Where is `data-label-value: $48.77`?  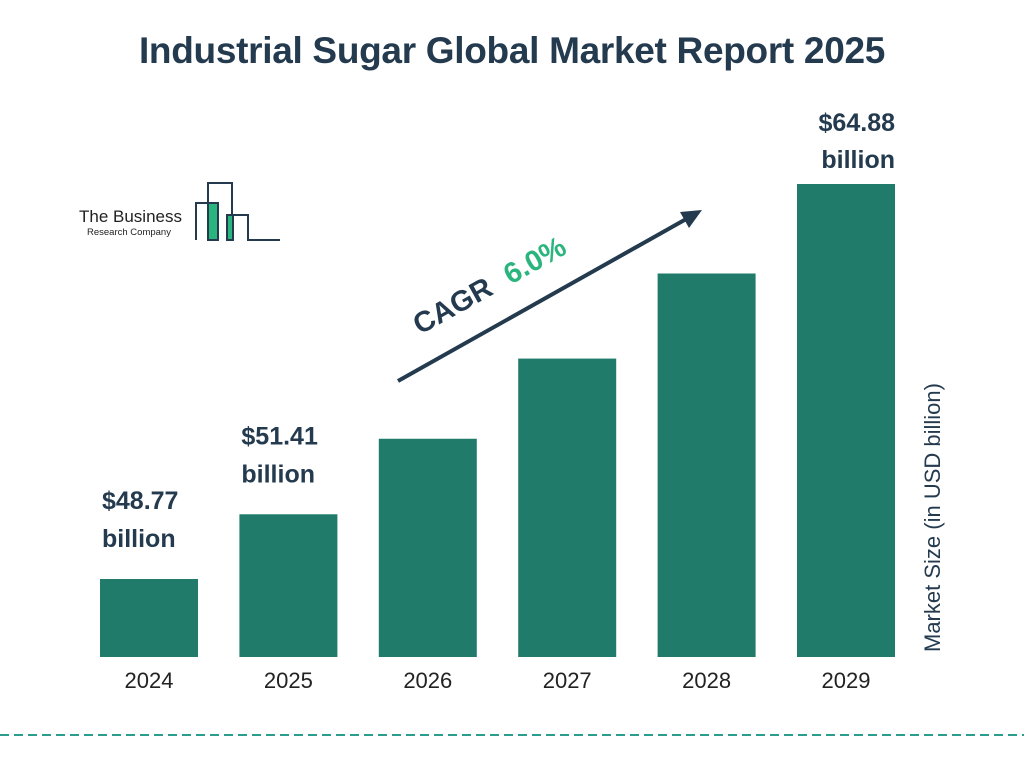
data-label-value: $48.77 is located at coordinates (140, 501).